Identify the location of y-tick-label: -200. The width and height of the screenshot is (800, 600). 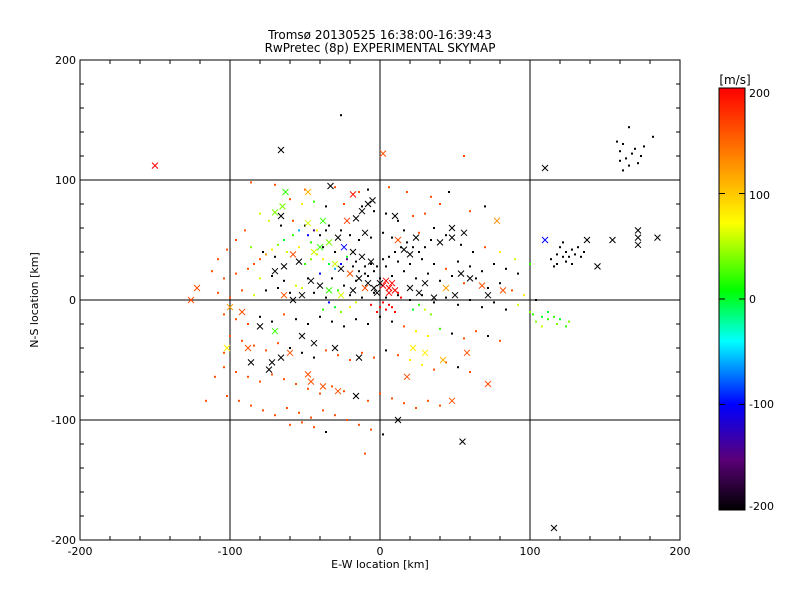
(63, 540).